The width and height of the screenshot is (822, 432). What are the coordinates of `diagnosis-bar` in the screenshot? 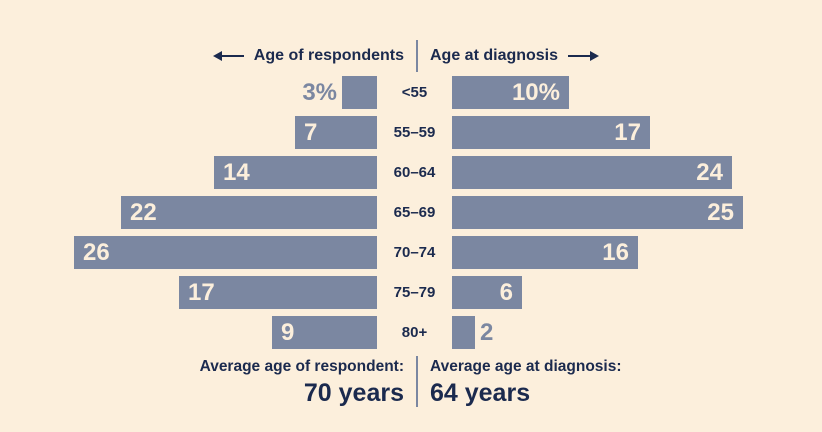 It's located at (463, 332).